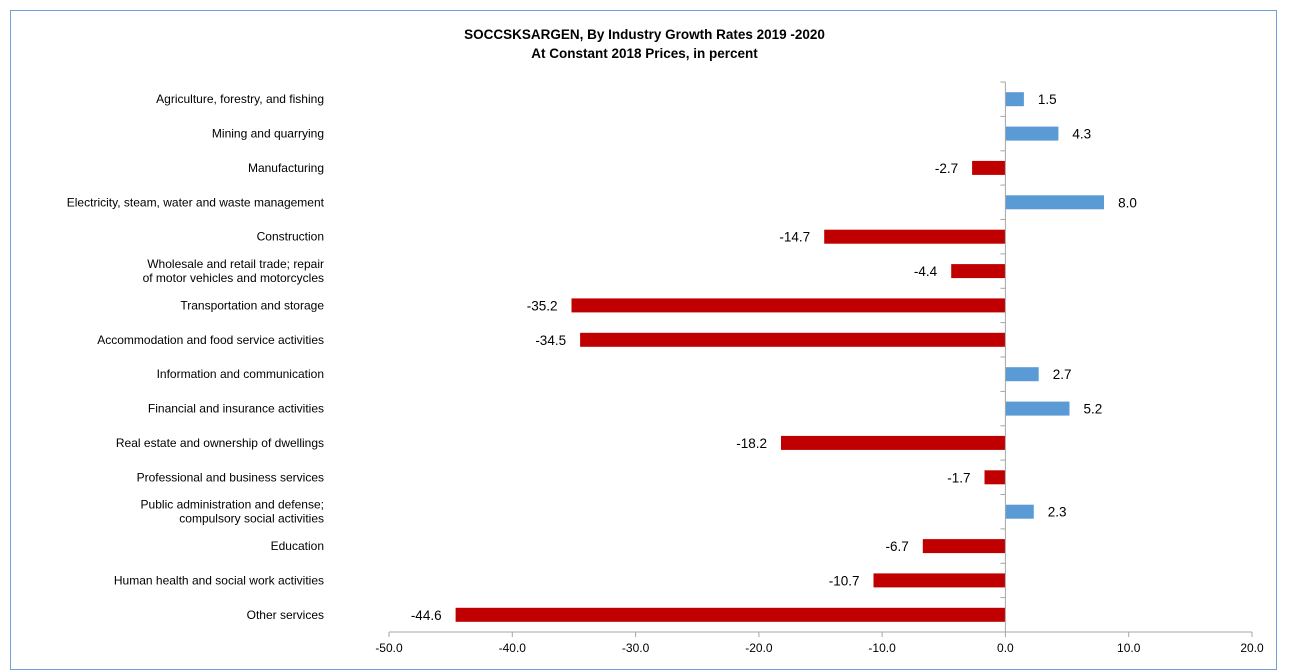 The width and height of the screenshot is (1289, 670). I want to click on data-label: -18.2, so click(751, 443).